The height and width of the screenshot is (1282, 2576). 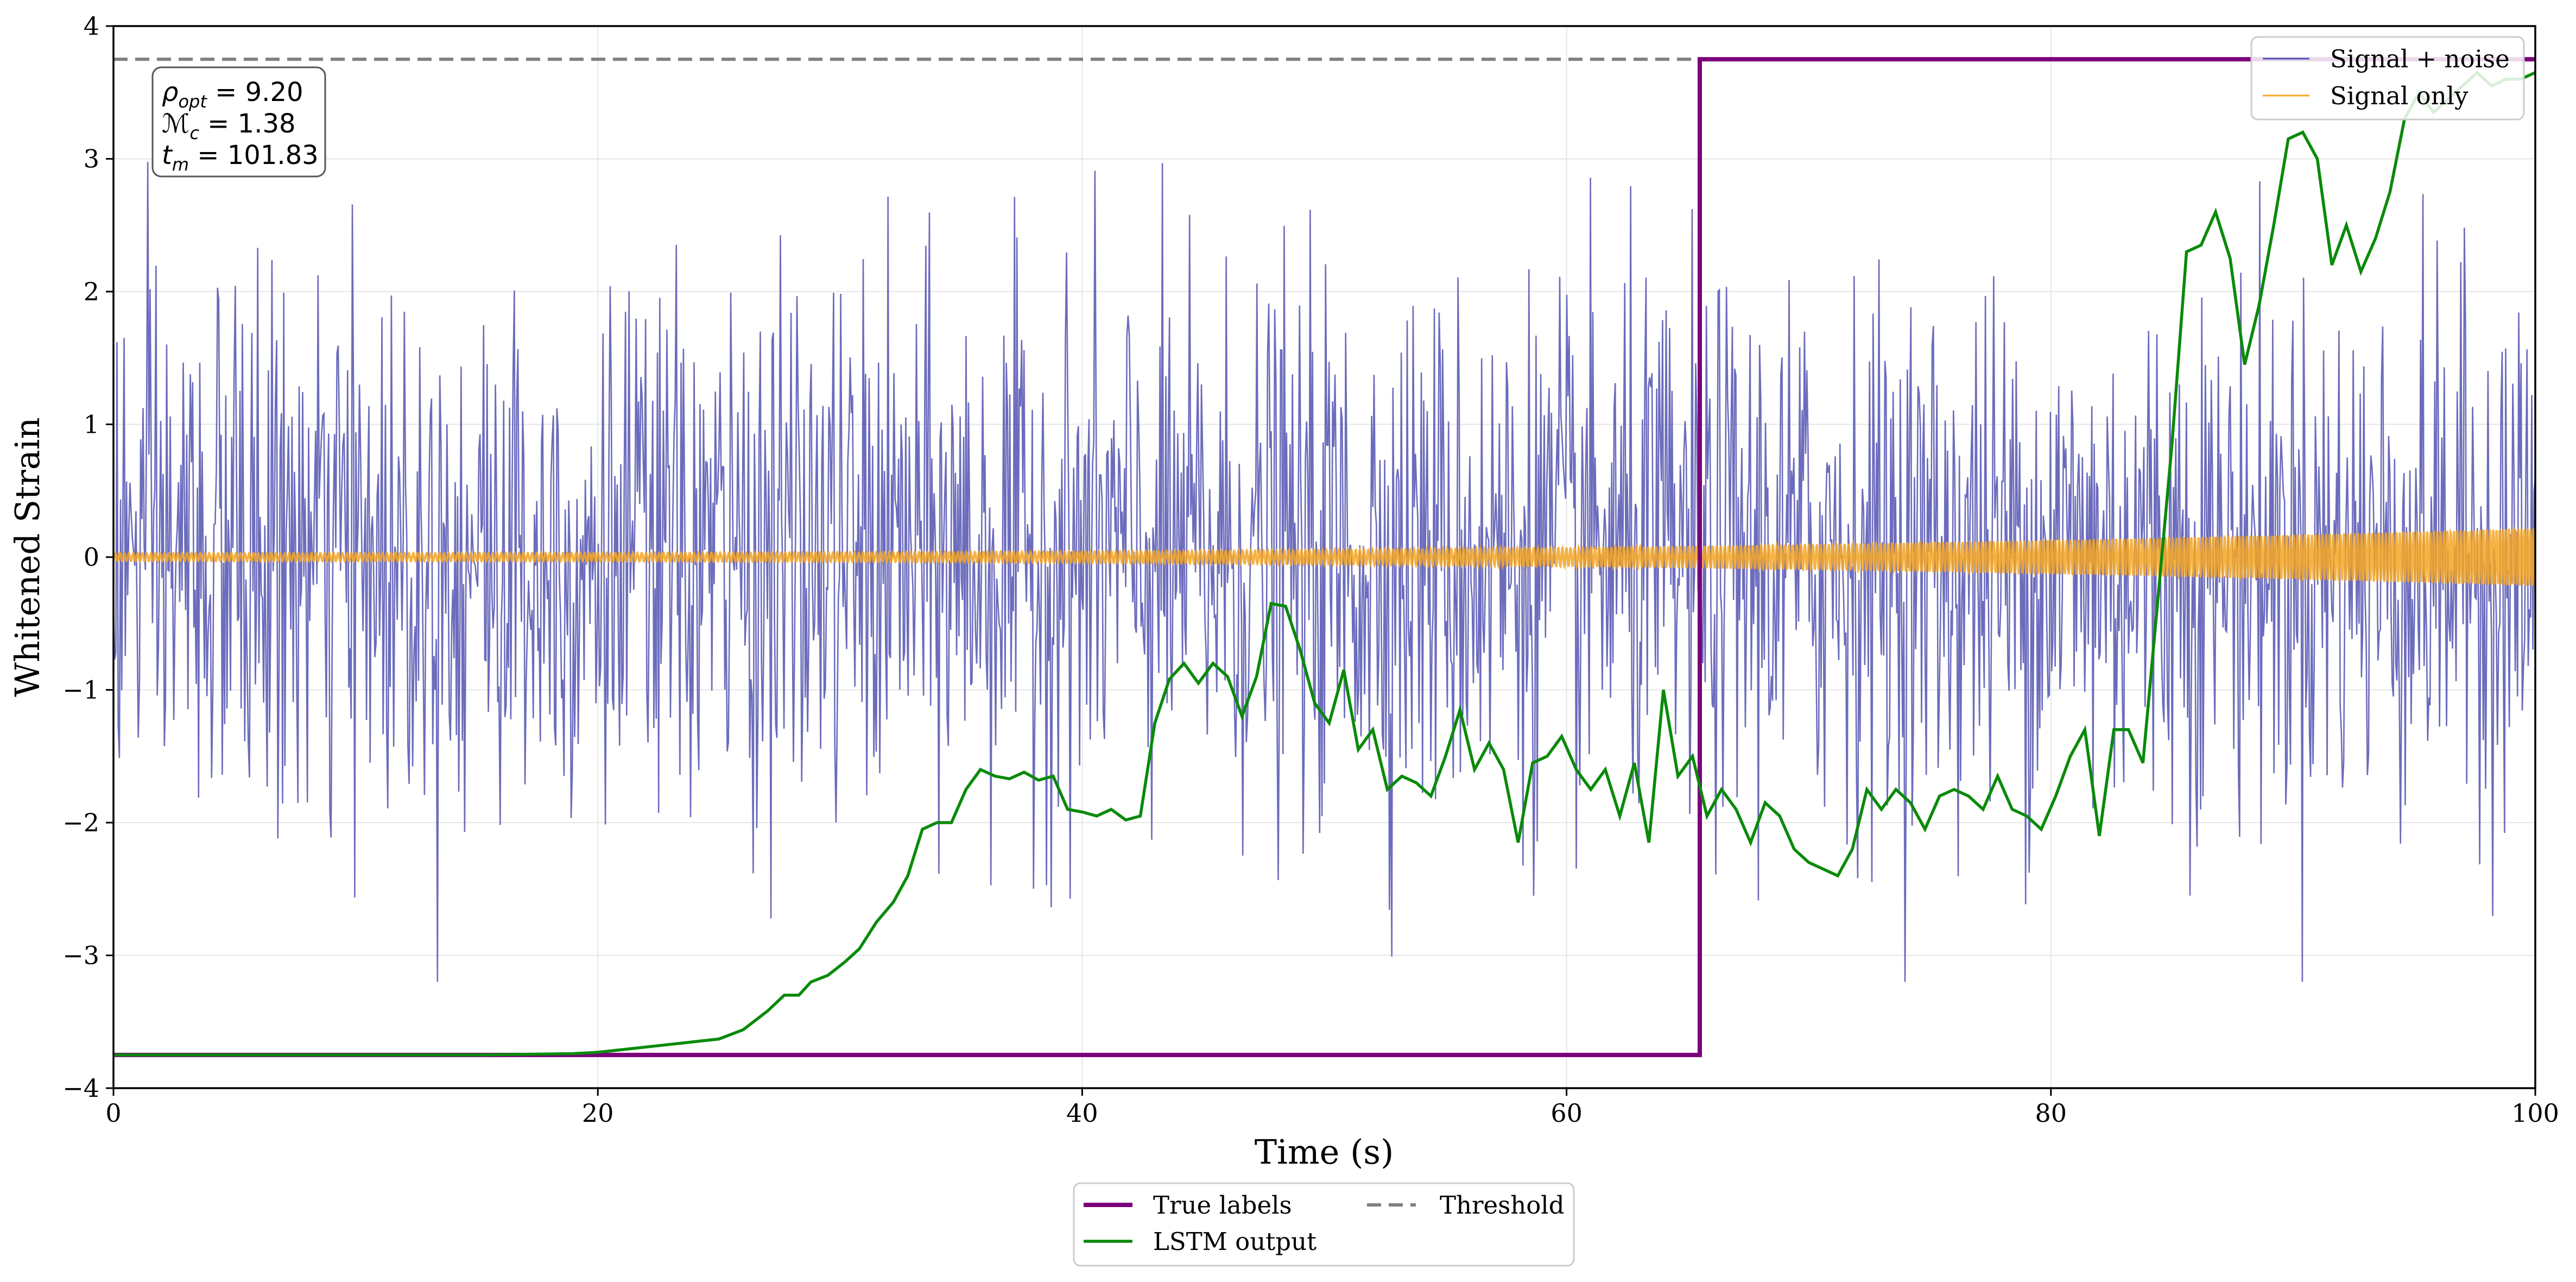 I want to click on x-axis: 0 20 40 60 80 100, so click(x=1332, y=1108).